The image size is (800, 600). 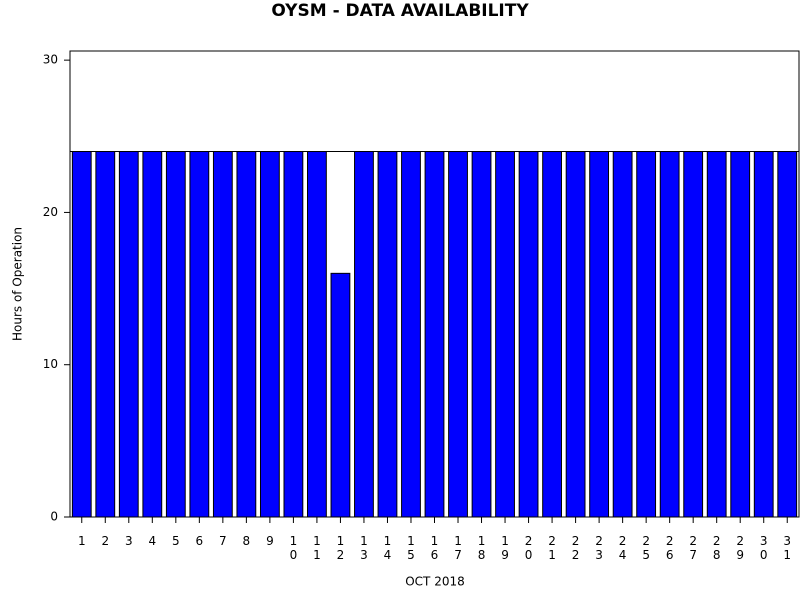 What do you see at coordinates (176, 541) in the screenshot?
I see `x-tick-label: 5` at bounding box center [176, 541].